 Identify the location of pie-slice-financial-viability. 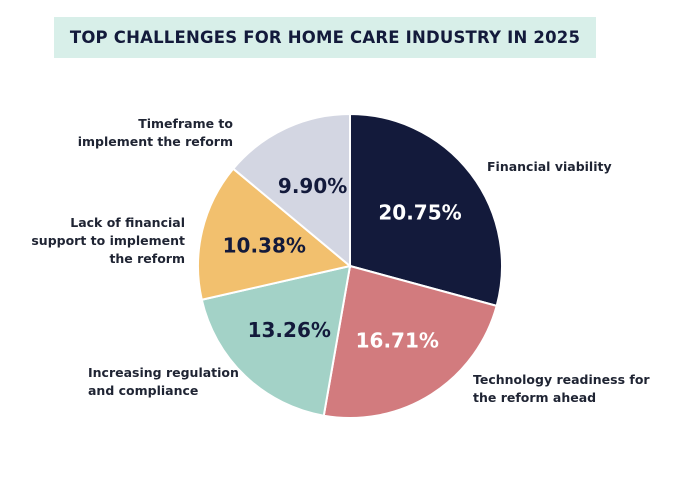
(426, 210).